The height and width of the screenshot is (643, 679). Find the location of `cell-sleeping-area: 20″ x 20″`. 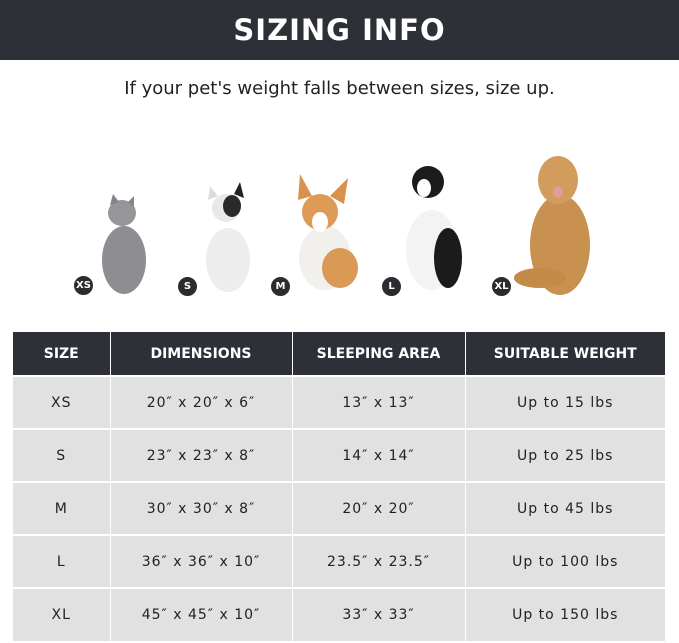

cell-sleeping-area: 20″ x 20″ is located at coordinates (379, 508).